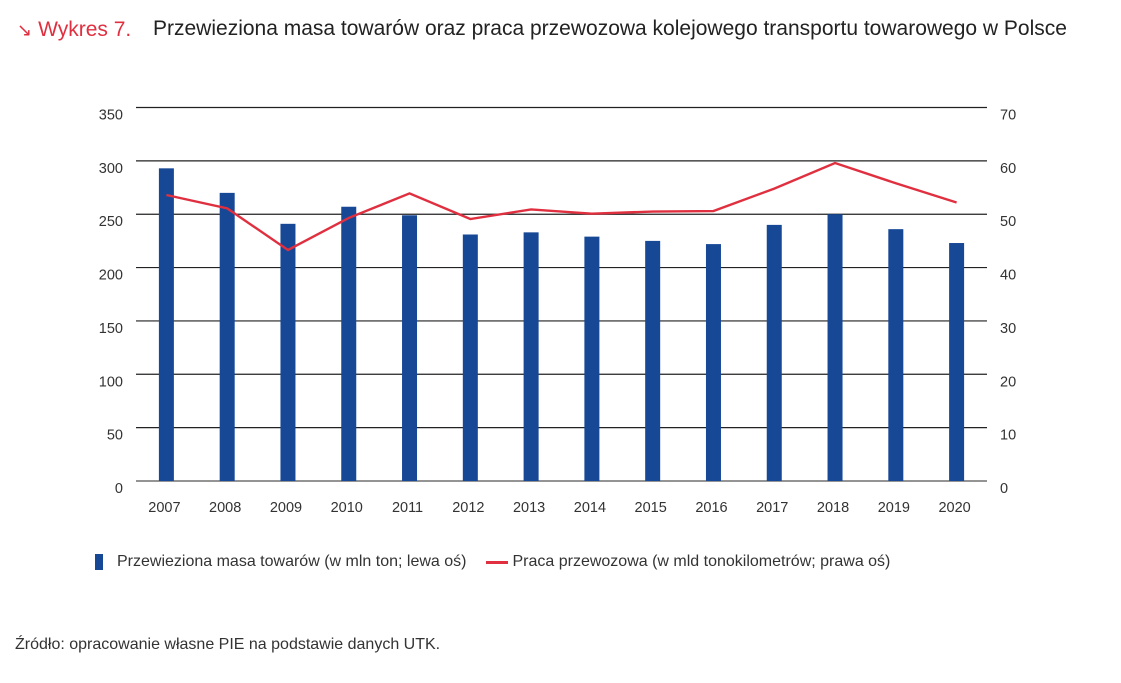 The height and width of the screenshot is (683, 1121). Describe the element at coordinates (529, 508) in the screenshot. I see `x-tick-label: 2013` at that location.